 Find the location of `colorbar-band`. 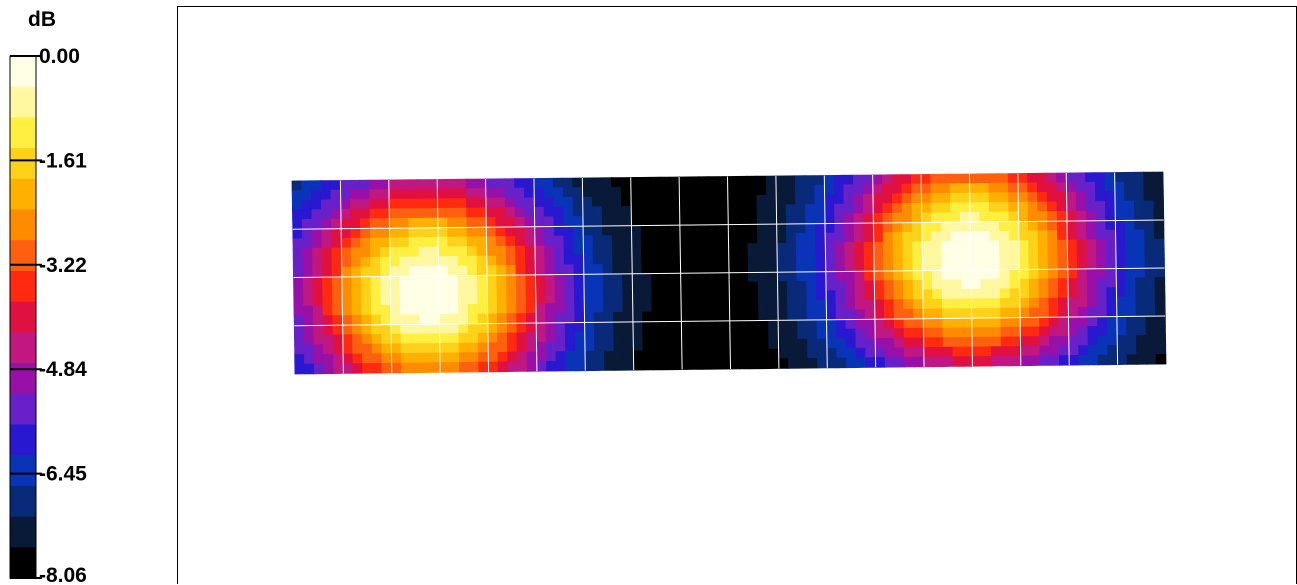

colorbar-band is located at coordinates (23, 286).